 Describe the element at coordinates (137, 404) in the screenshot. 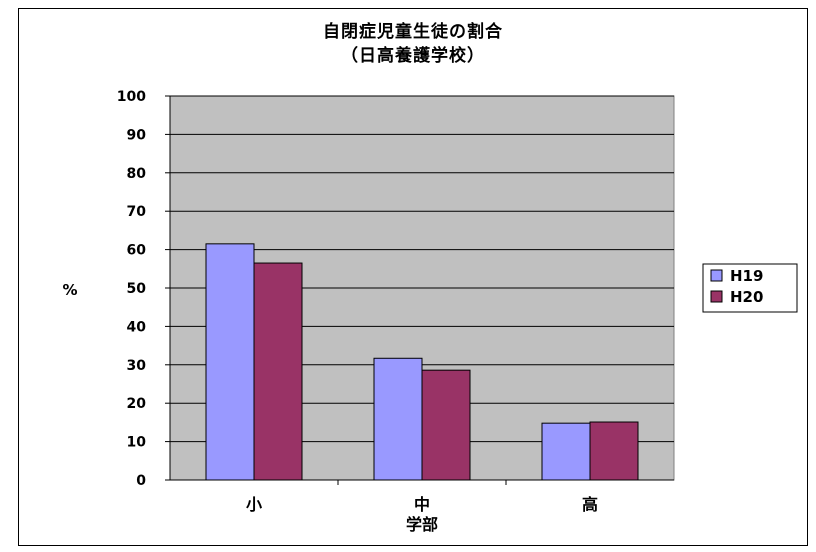

I see `y-tick-label: 20` at that location.